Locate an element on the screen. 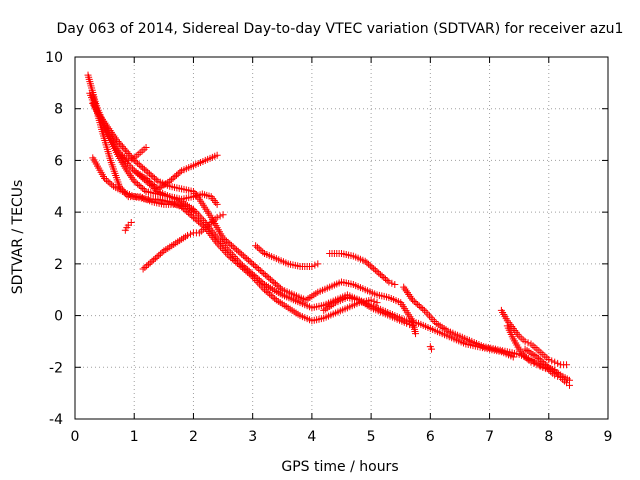 The width and height of the screenshot is (640, 480). y-tick-label: 10 is located at coordinates (54, 58).